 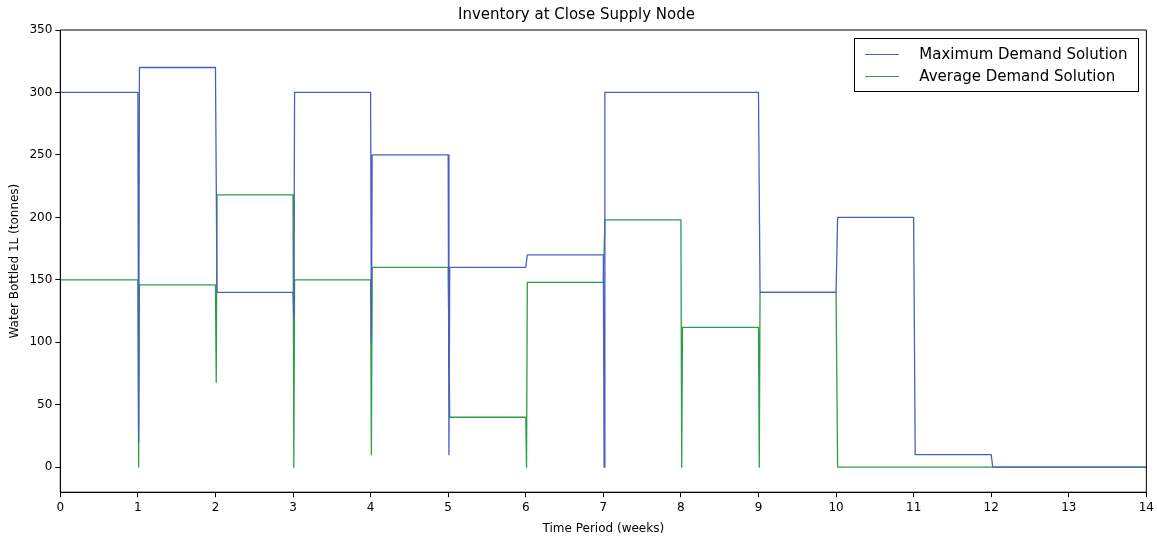 What do you see at coordinates (41, 29) in the screenshot?
I see `y-tick-label: 350` at bounding box center [41, 29].